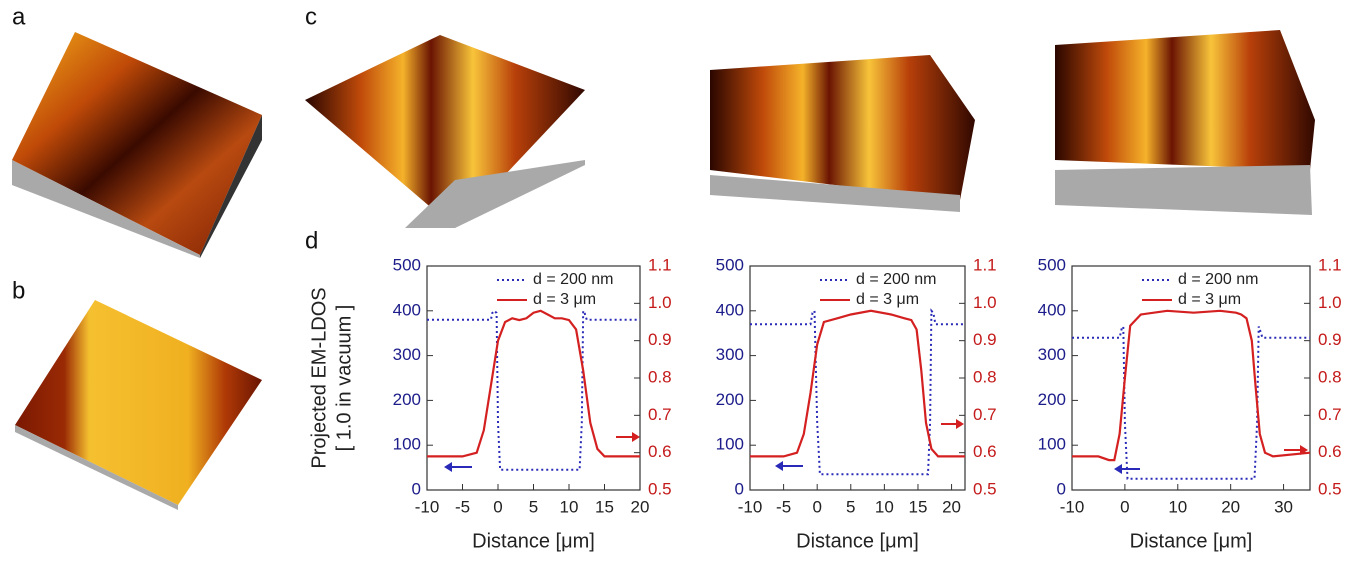 The height and width of the screenshot is (564, 1368). I want to click on x-tick-label: 30, so click(1283, 506).